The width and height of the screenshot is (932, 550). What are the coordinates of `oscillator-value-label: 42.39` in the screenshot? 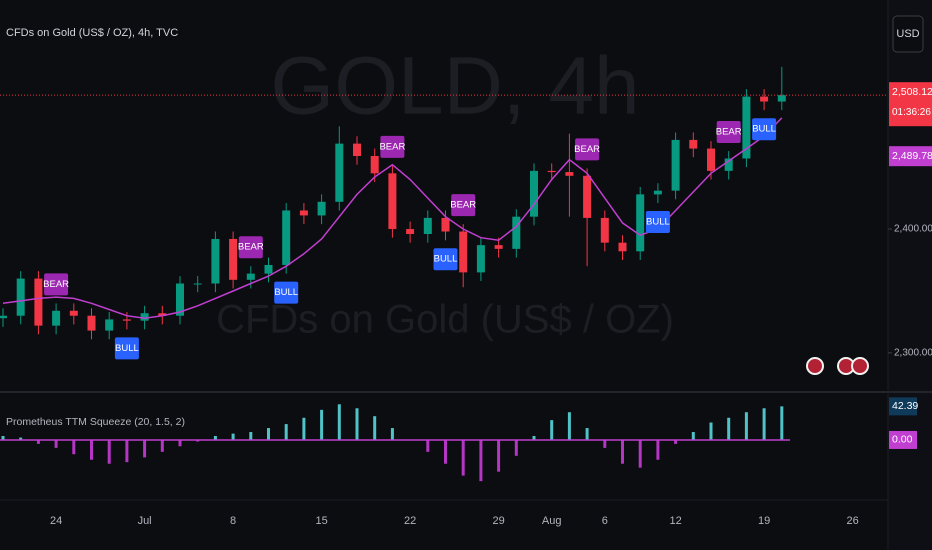 It's located at (905, 406).